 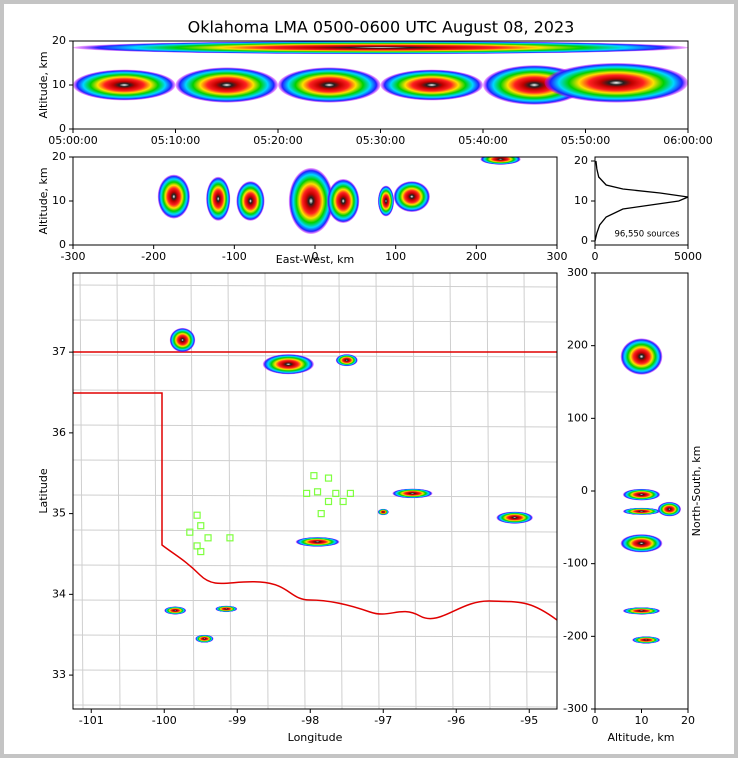 What do you see at coordinates (237, 720) in the screenshot?
I see `x-tick-label: -99` at bounding box center [237, 720].